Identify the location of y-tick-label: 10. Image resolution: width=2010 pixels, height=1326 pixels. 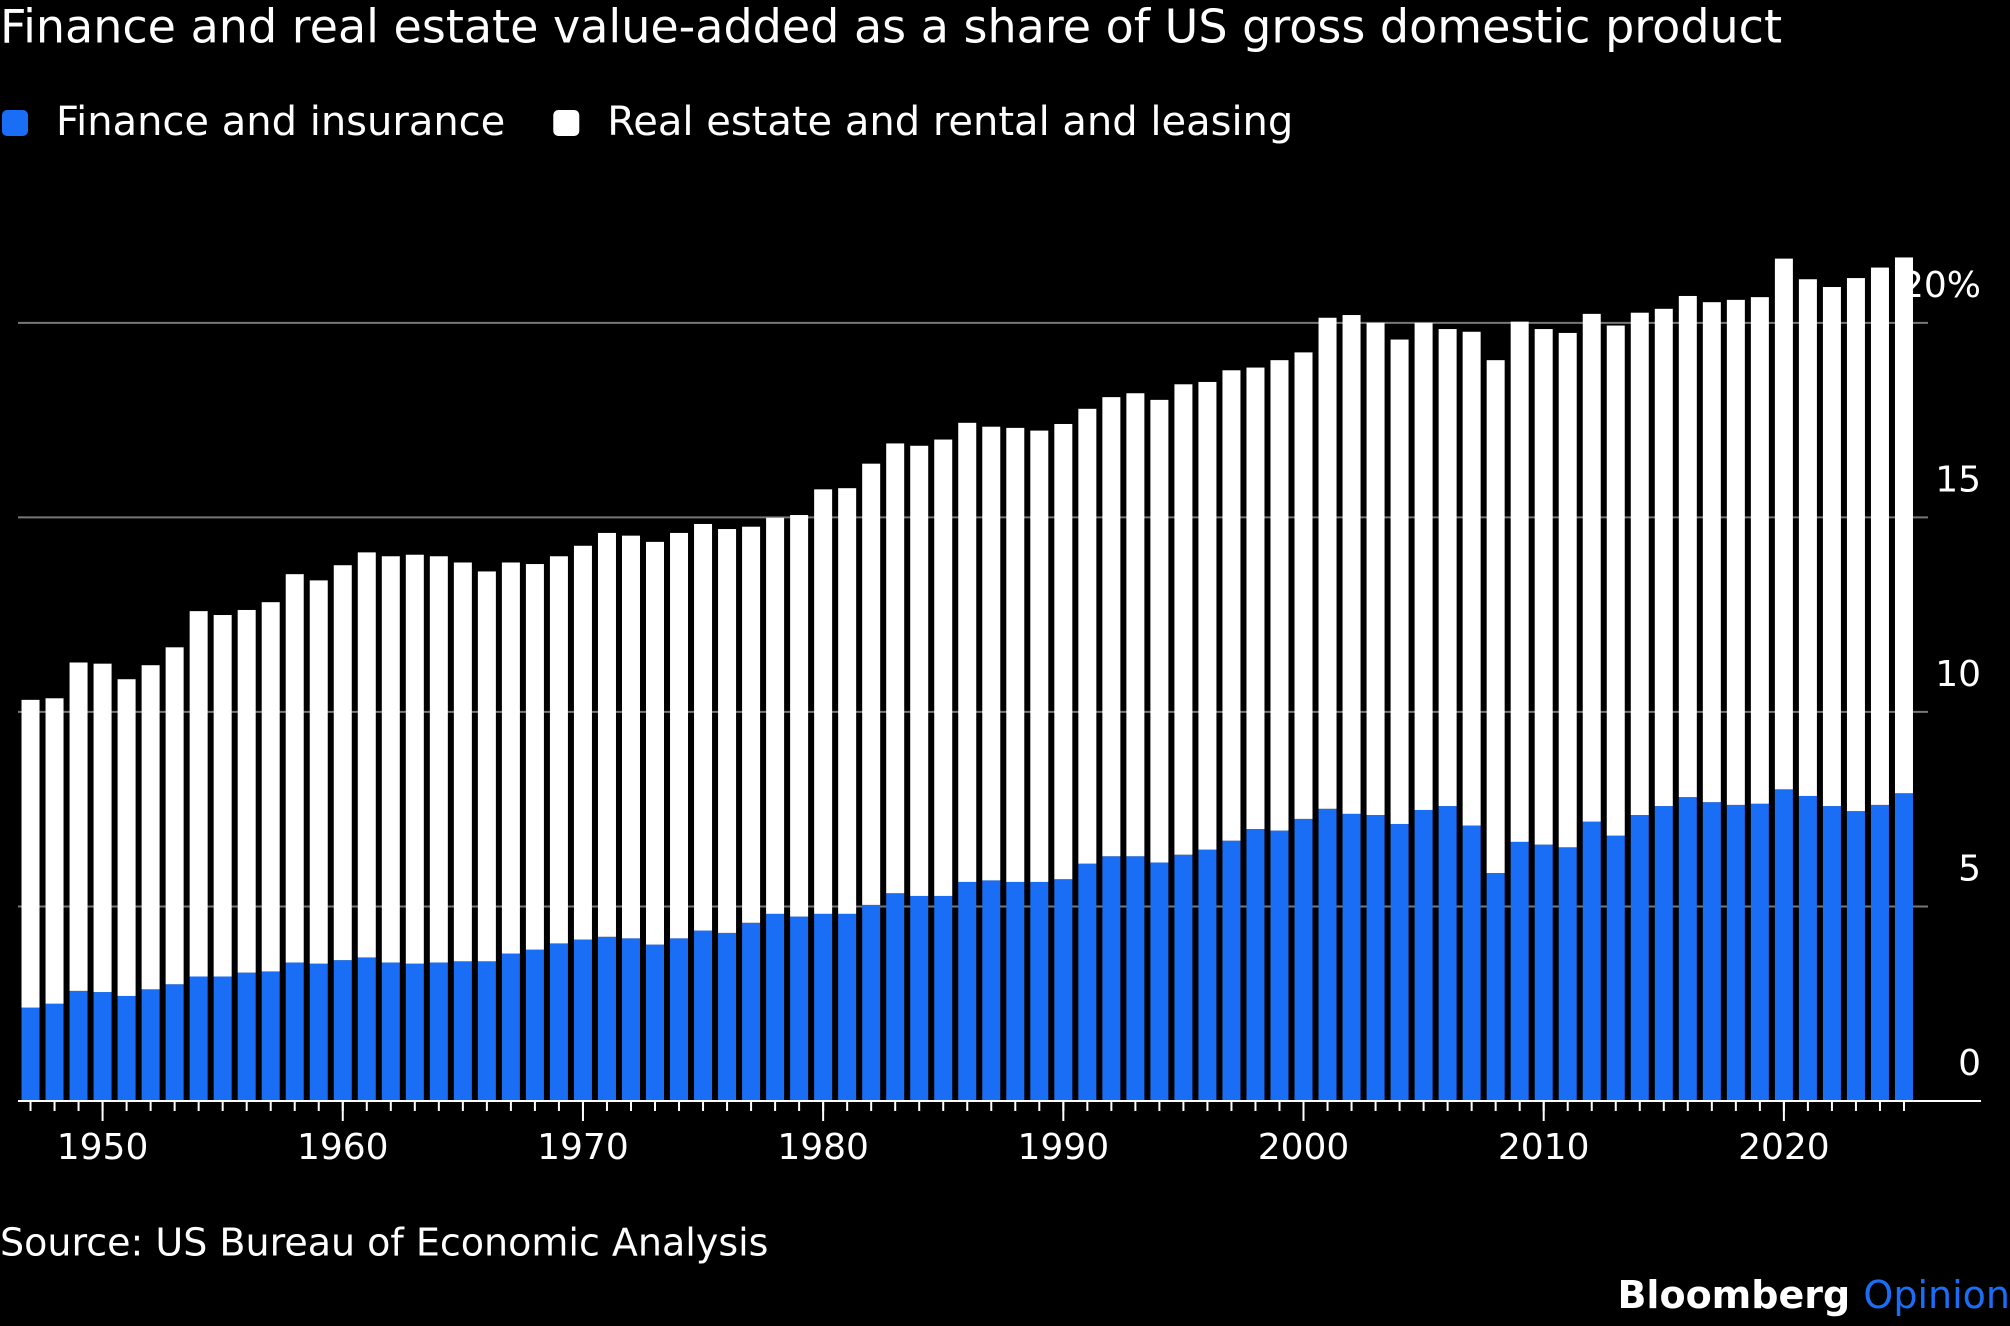
(1958, 674).